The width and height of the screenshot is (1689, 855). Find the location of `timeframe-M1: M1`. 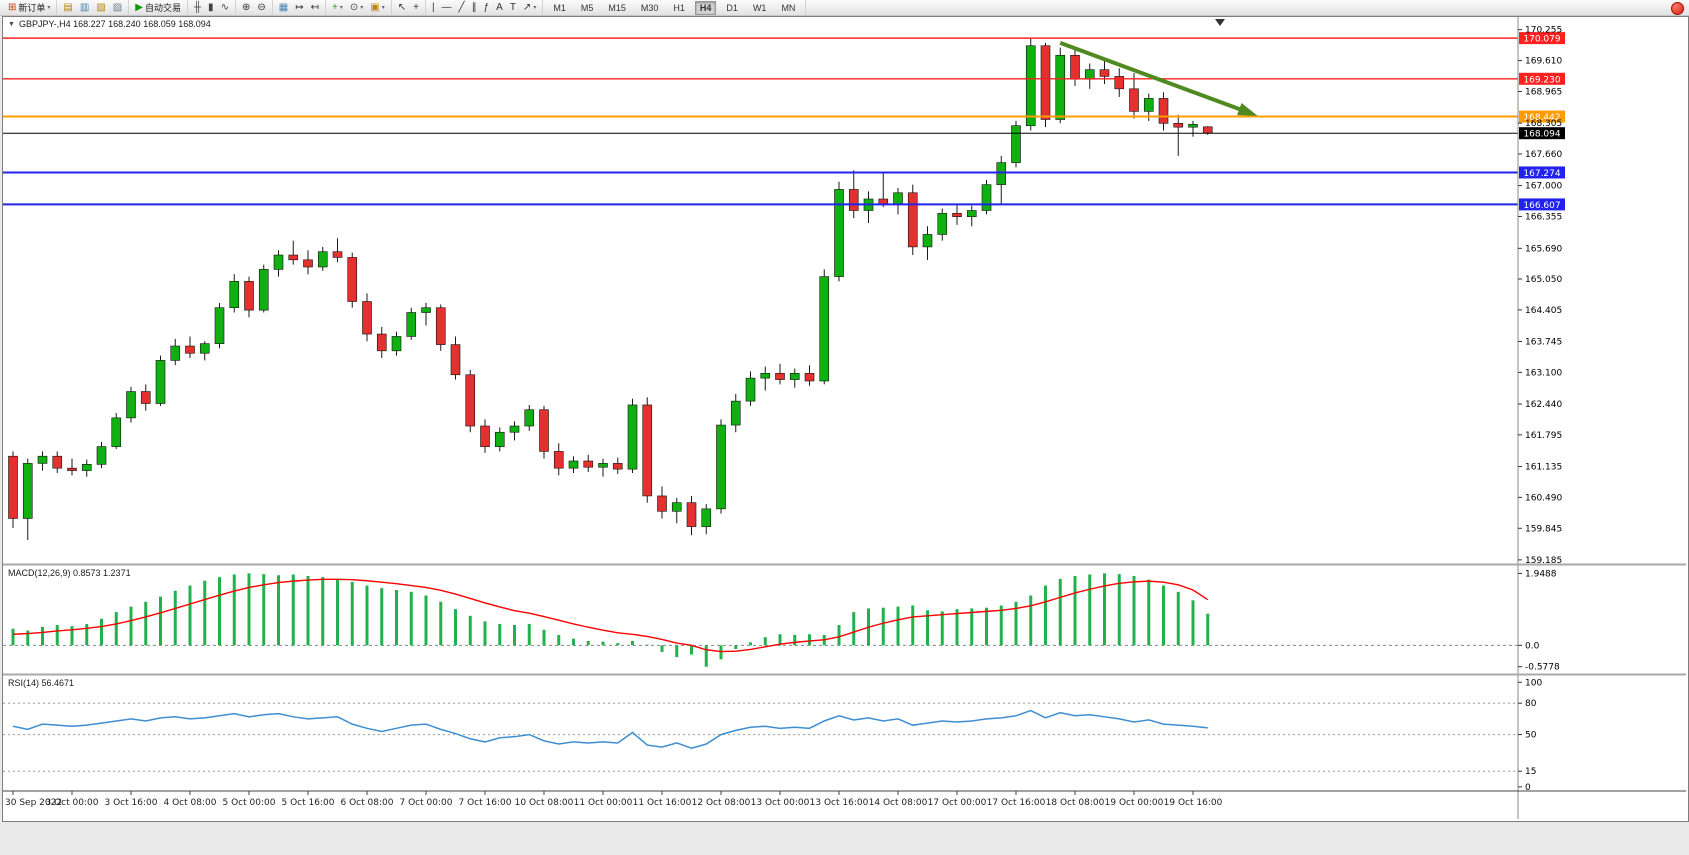

timeframe-M1: M1 is located at coordinates (559, 7).